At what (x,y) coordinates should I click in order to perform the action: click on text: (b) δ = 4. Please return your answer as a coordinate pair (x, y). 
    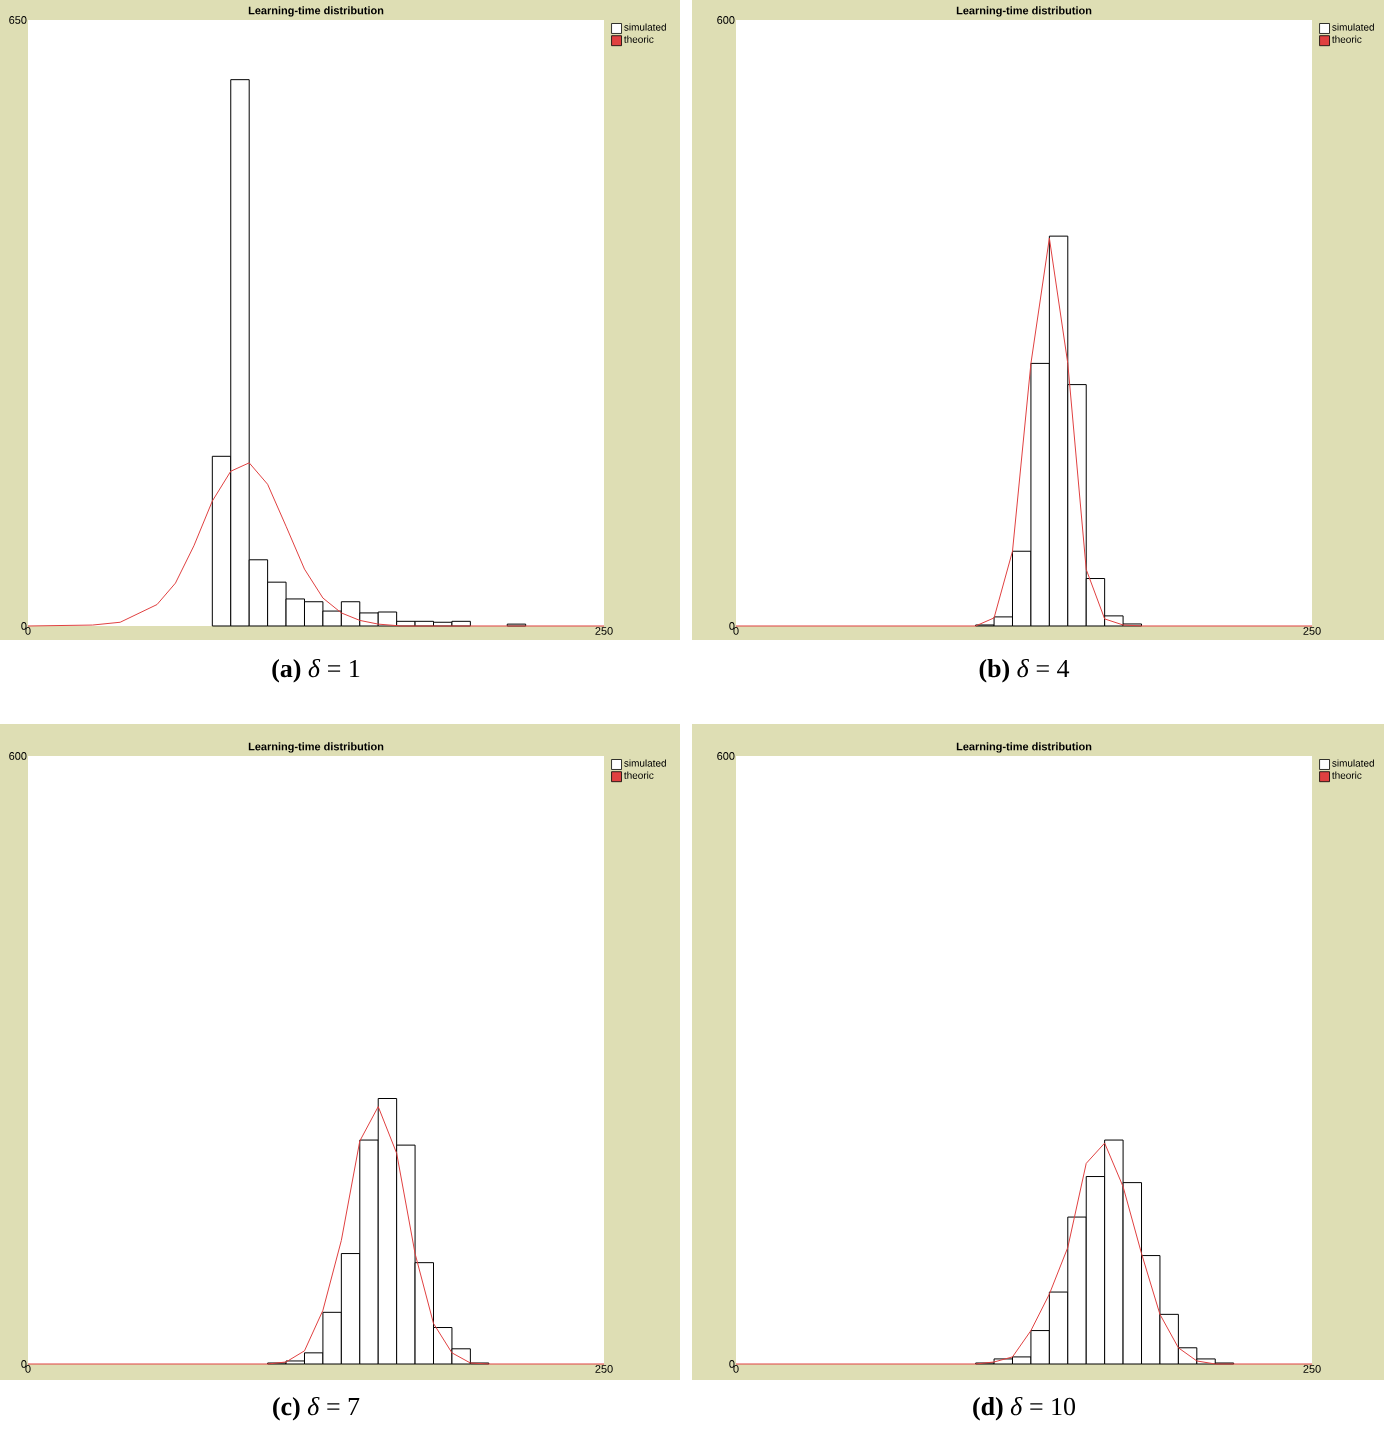
    Looking at the image, I should click on (1024, 670).